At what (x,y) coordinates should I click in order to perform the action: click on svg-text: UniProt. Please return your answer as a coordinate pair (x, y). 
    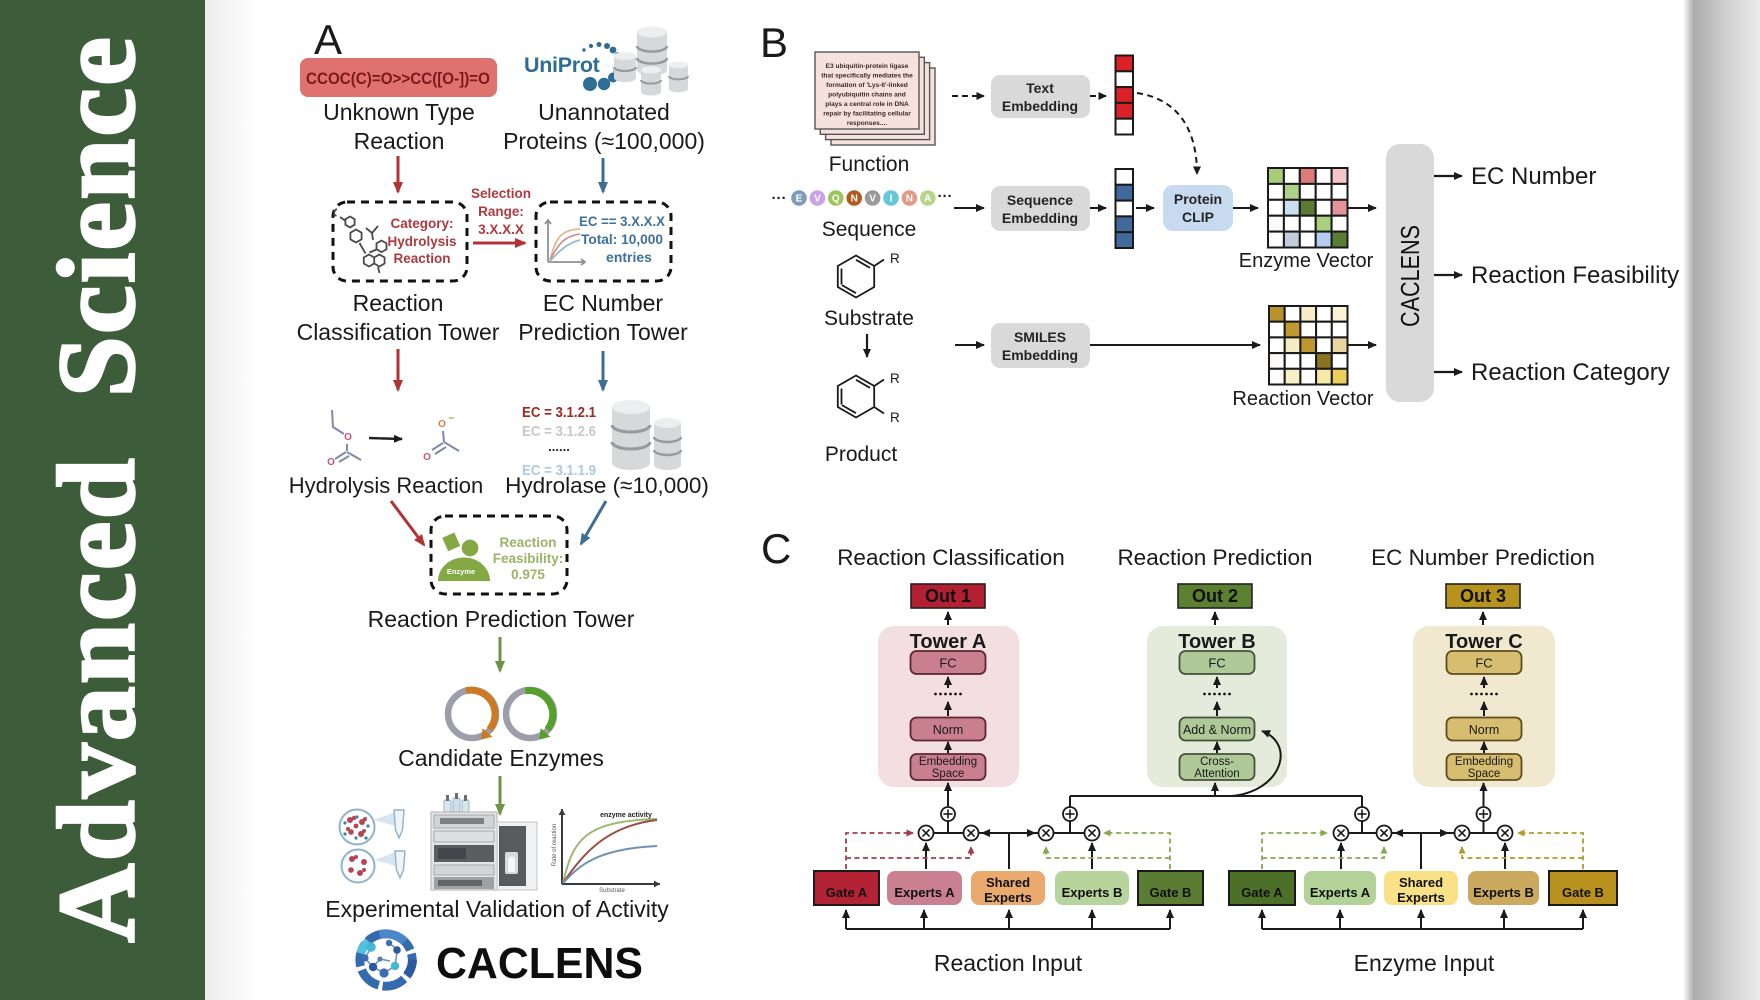
    Looking at the image, I should click on (562, 65).